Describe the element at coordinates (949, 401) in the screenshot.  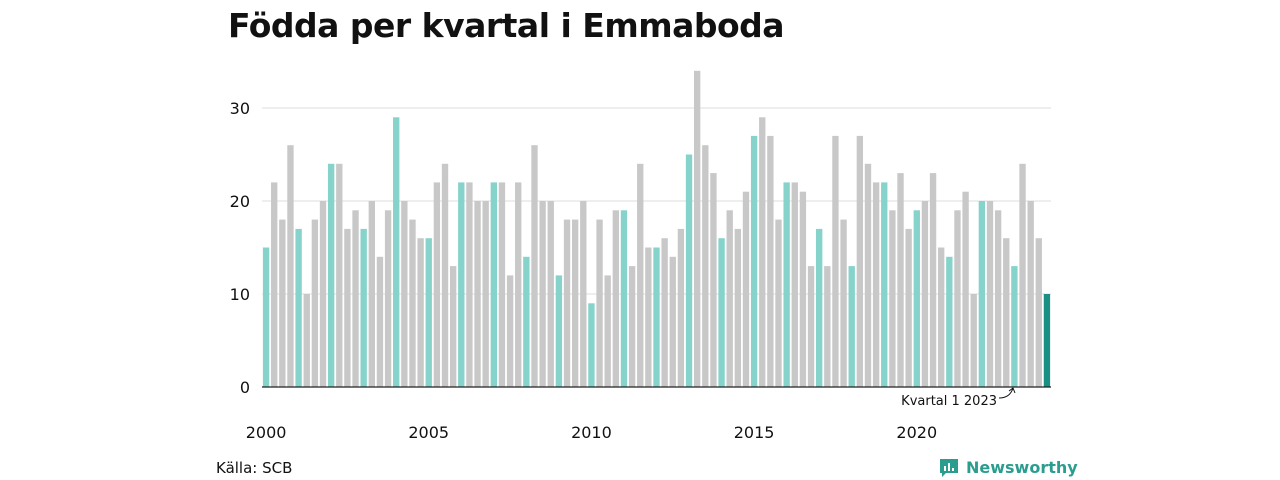
I see `annotation-label: Kvartal 1 2023` at that location.